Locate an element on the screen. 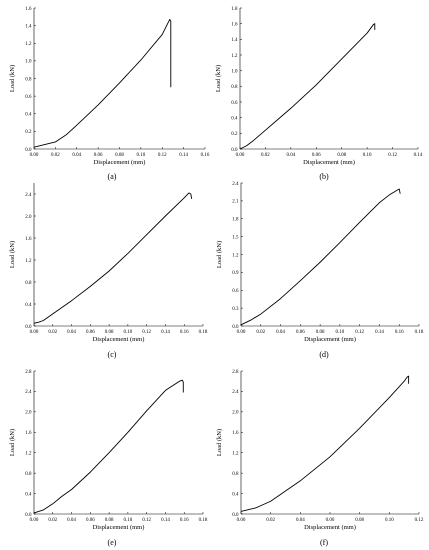  panel-label: (b) is located at coordinates (324, 176).